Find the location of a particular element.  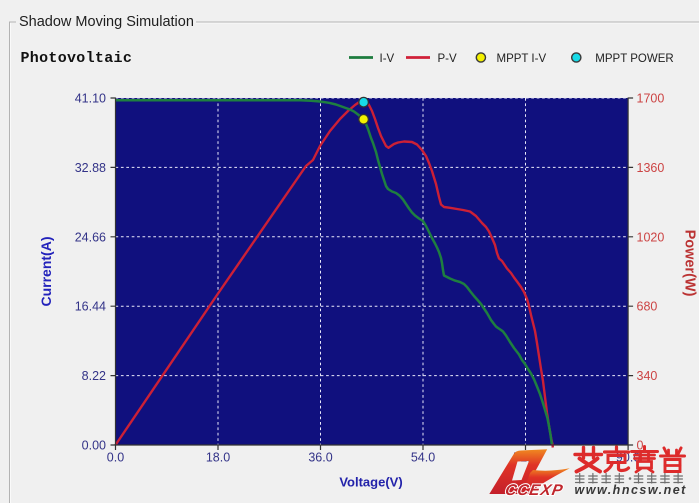

svg-text: MPPT I-V is located at coordinates (522, 59).